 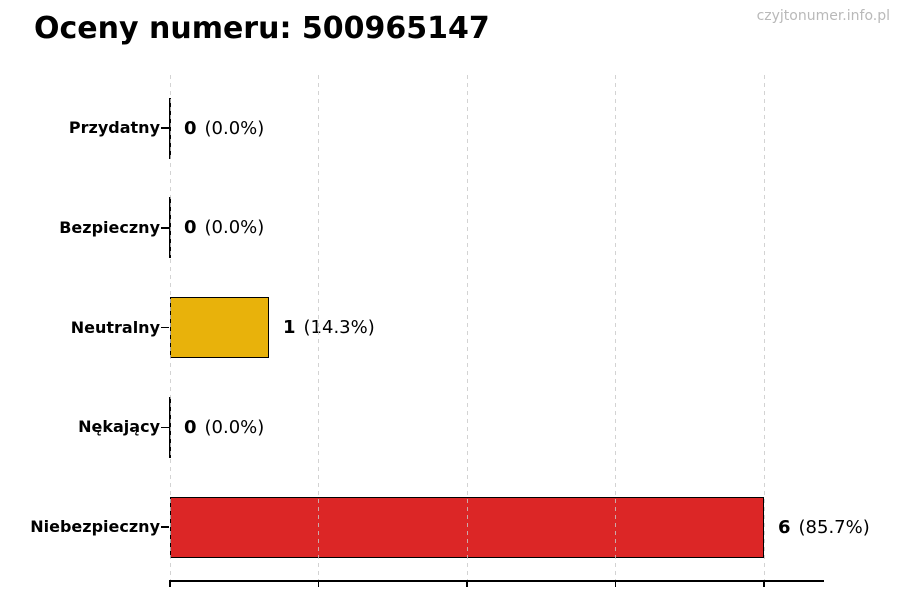 What do you see at coordinates (114, 127) in the screenshot?
I see `category-label: Przydatny` at bounding box center [114, 127].